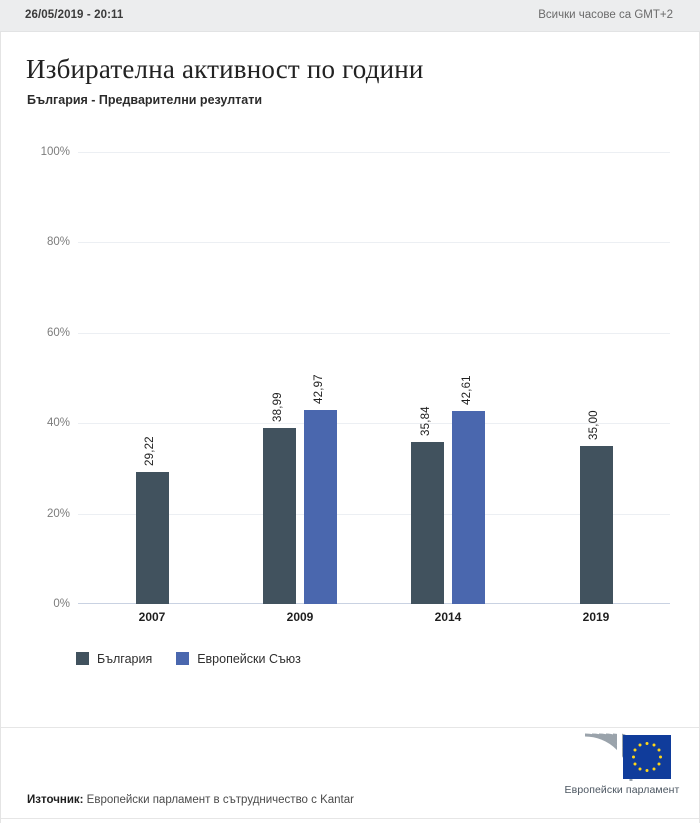  I want to click on arc-gaps, so click(619, 758).